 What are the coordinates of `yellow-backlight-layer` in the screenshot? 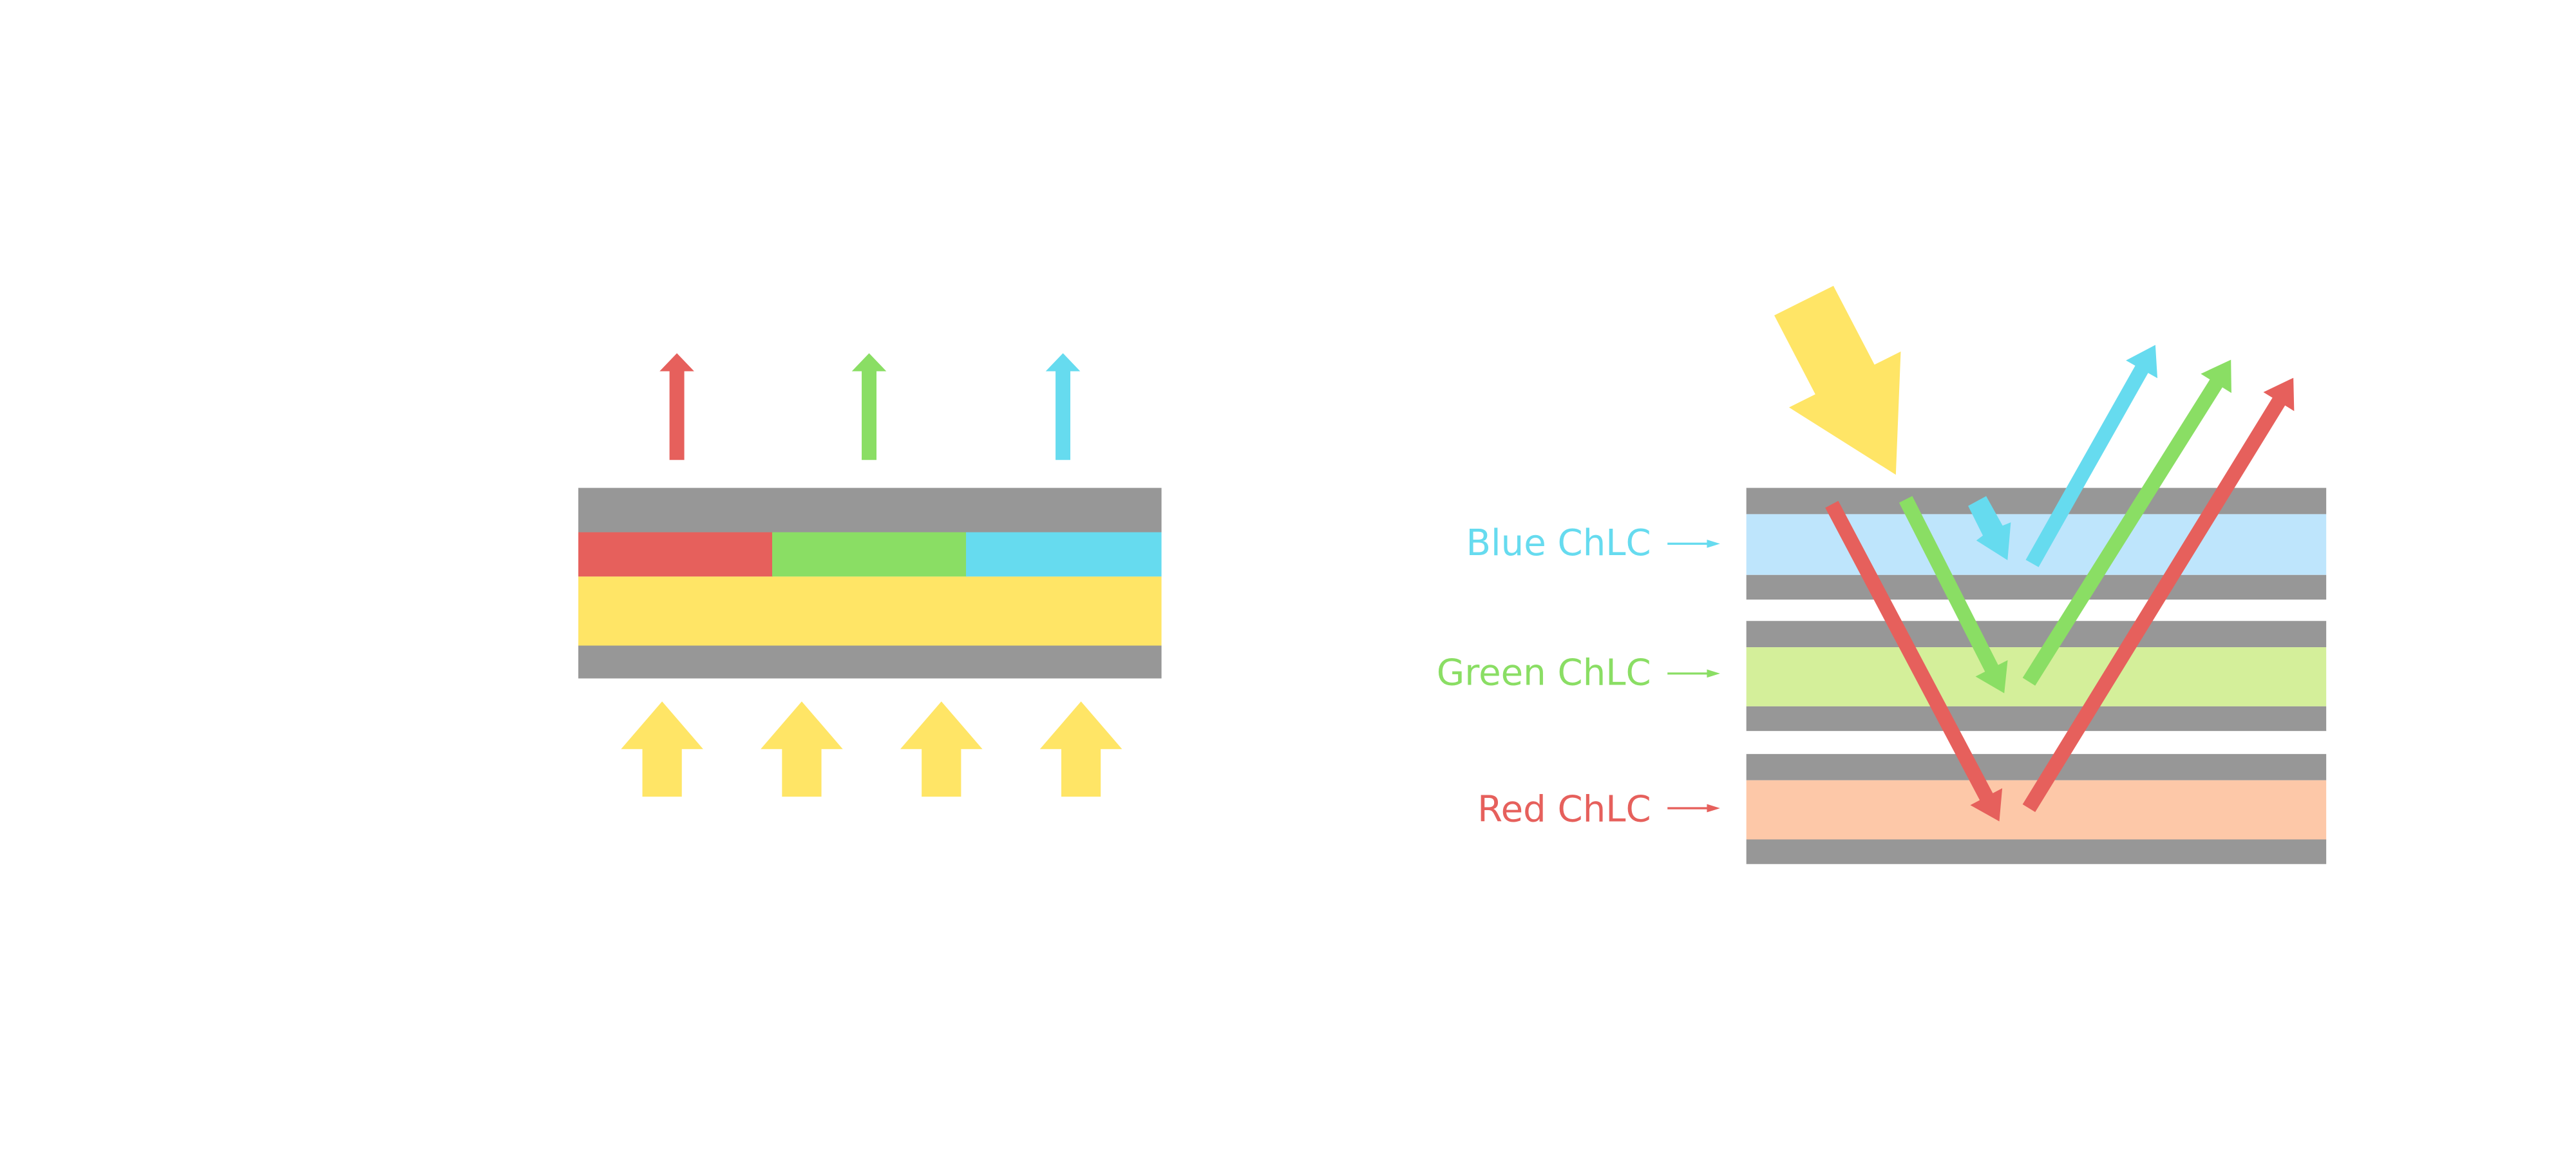 It's located at (870, 611).